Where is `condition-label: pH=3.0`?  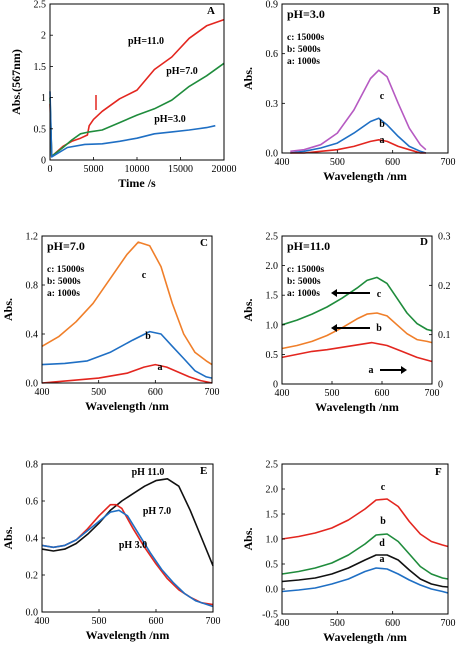
condition-label: pH=3.0 is located at coordinates (306, 14).